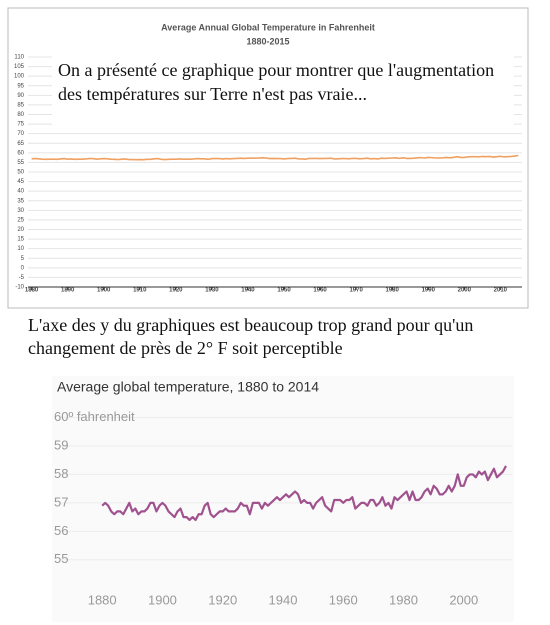 This screenshot has height=625, width=550. I want to click on y-tick-label: 35, so click(20, 201).